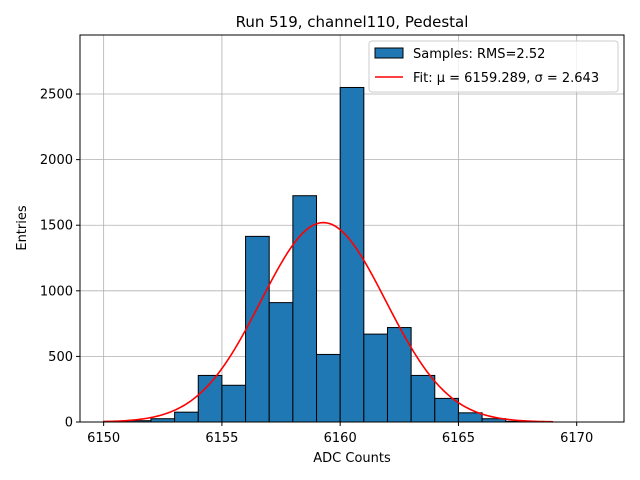  I want to click on y-tick-label: 0, so click(69, 423).